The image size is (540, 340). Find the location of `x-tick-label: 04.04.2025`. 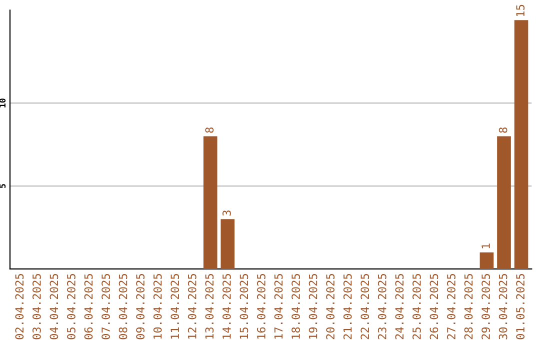

x-tick-label: 04.04.2025 is located at coordinates (54, 307).